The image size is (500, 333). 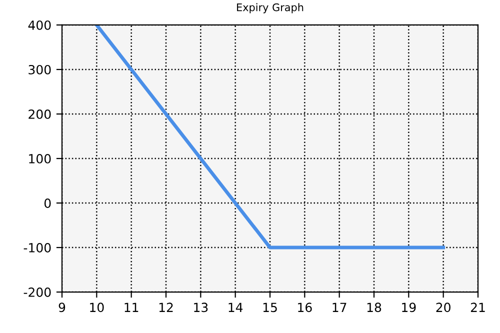 I want to click on x-tick-label: 17, so click(x=339, y=307).